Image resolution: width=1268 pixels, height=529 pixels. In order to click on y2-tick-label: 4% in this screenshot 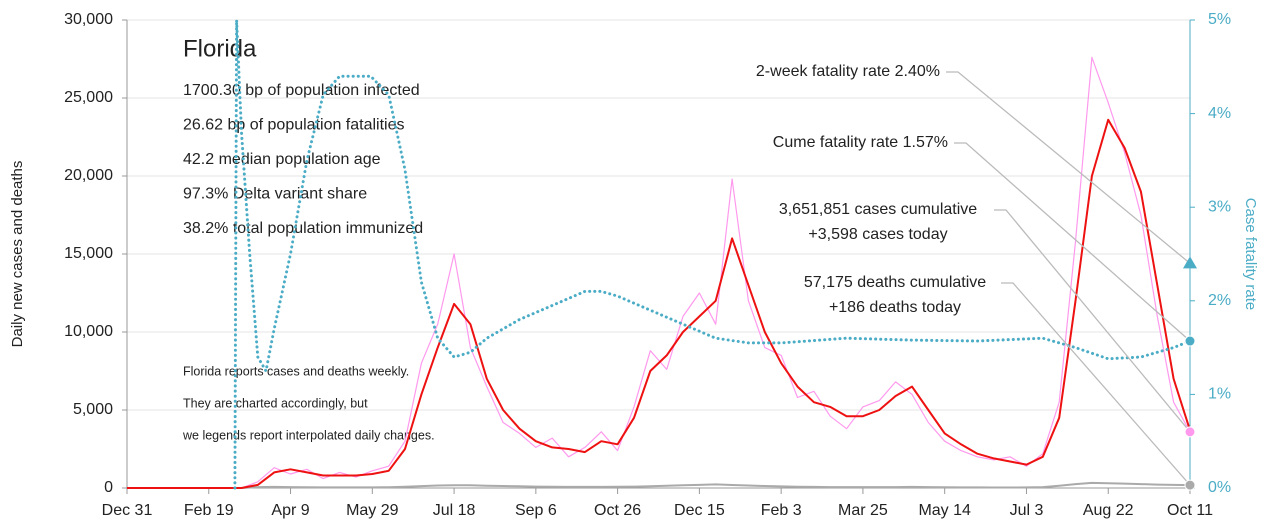, I will do `click(1219, 113)`.